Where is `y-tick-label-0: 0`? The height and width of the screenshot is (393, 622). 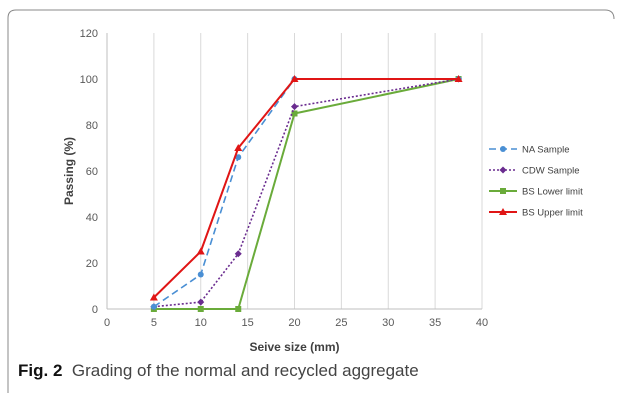
y-tick-label-0: 0 is located at coordinates (95, 310).